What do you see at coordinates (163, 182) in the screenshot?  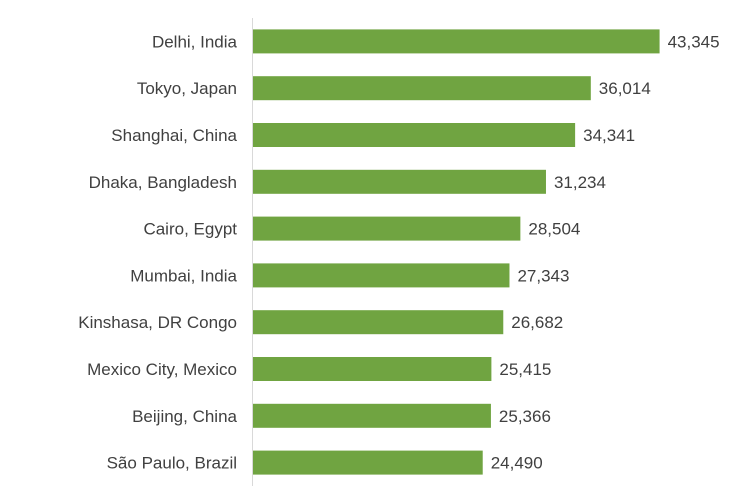 I see `category-label: Dhaka, Bangladesh` at bounding box center [163, 182].